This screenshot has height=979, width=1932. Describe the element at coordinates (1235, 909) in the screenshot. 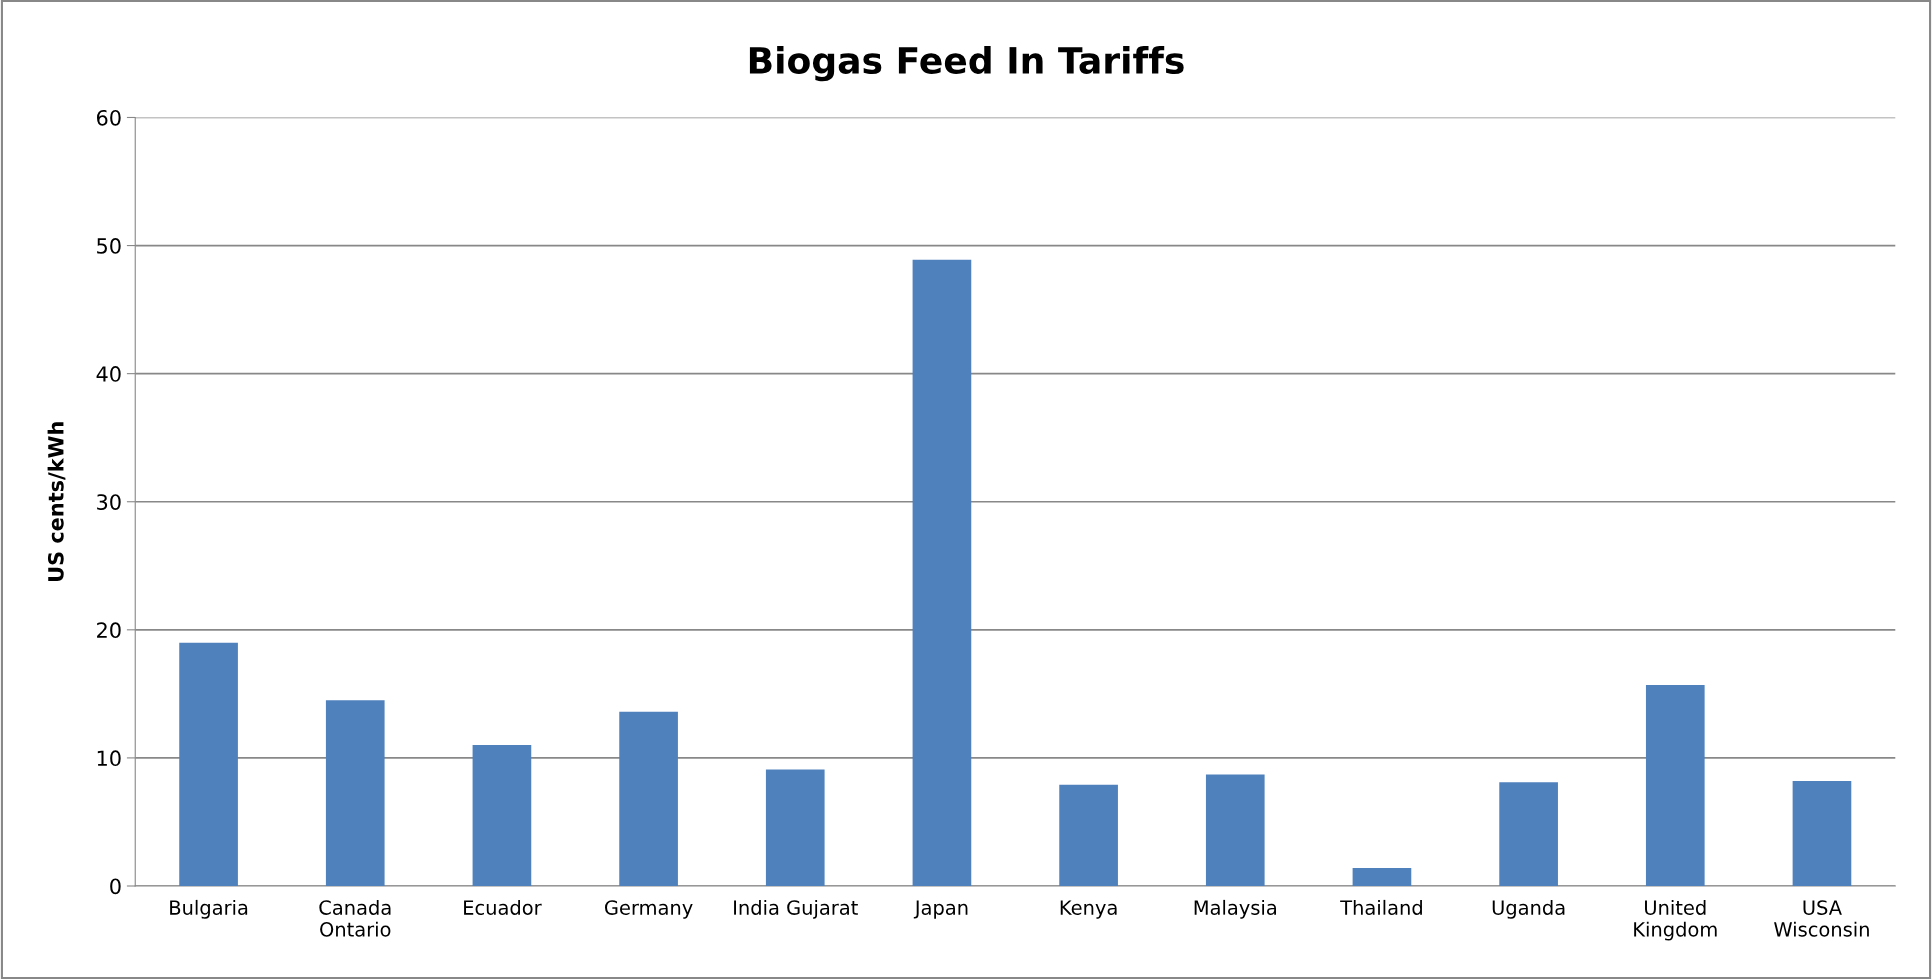

I see `x-tick-label: Malaysia` at that location.